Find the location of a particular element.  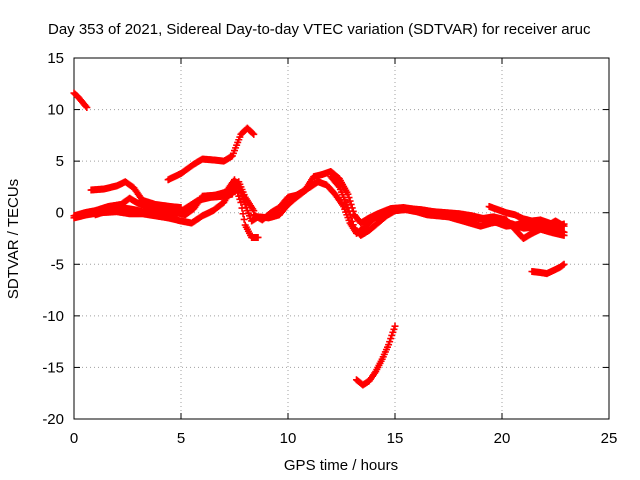

y-tick-label: -15 is located at coordinates (53, 367).